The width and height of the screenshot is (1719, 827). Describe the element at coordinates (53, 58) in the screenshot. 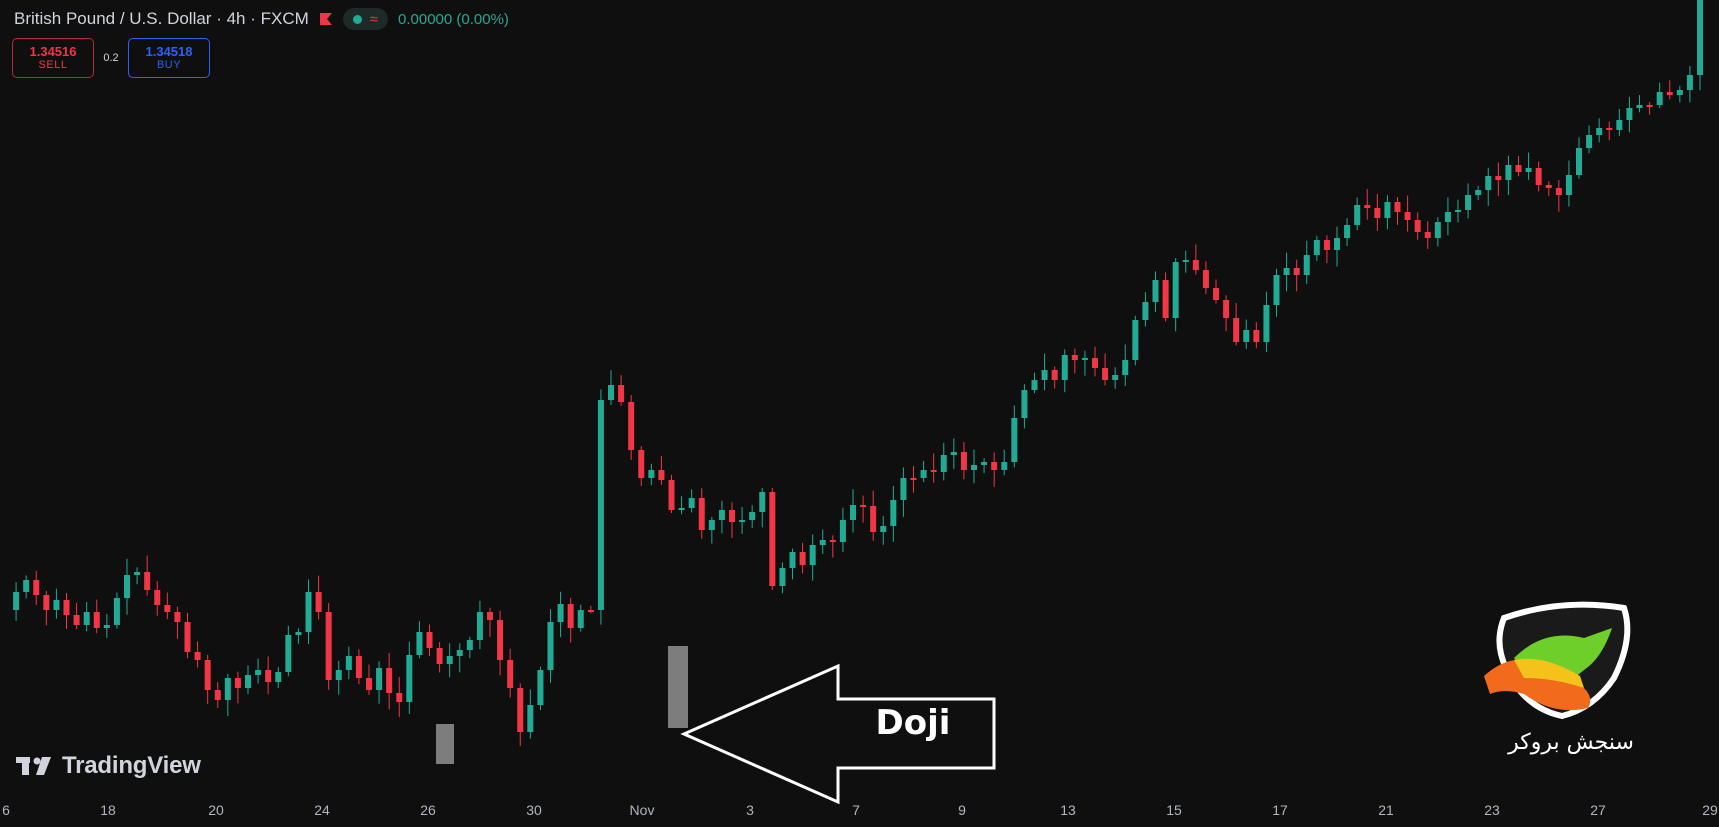

I see `sell-button: 1.34516 SELL` at that location.